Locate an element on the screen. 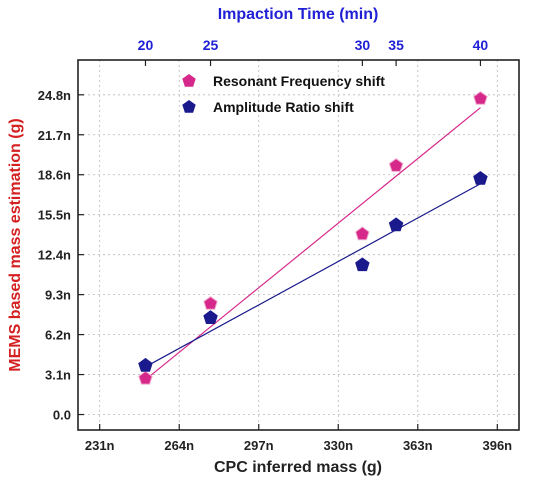  x-tick-label: 264n is located at coordinates (179, 445).